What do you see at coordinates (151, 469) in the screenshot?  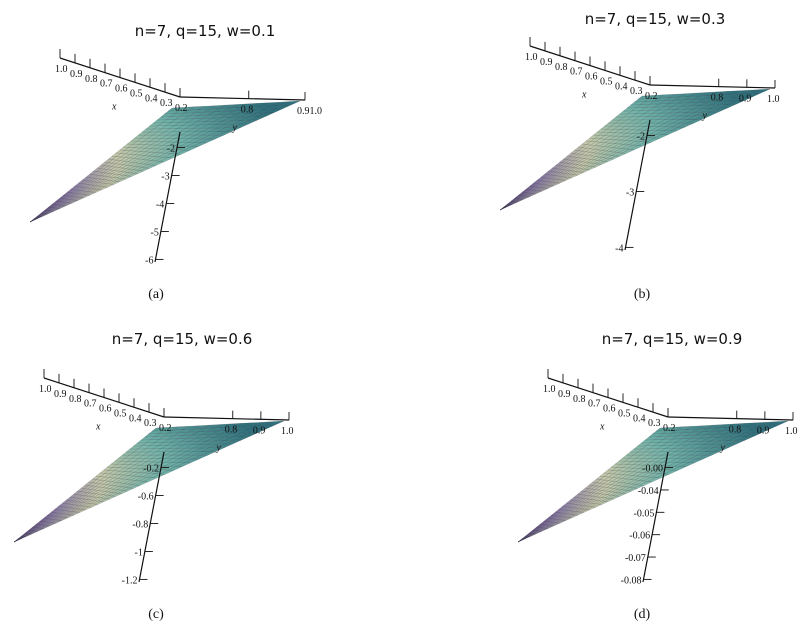 I see `z-tick-label: -0.2` at bounding box center [151, 469].